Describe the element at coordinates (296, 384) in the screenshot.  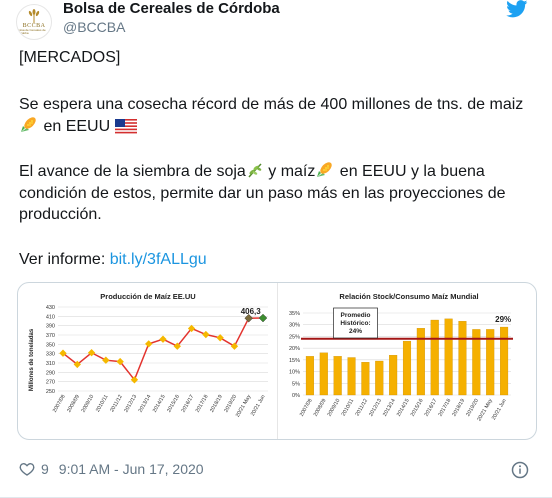
I see `y-tick-label: 5%` at that location.